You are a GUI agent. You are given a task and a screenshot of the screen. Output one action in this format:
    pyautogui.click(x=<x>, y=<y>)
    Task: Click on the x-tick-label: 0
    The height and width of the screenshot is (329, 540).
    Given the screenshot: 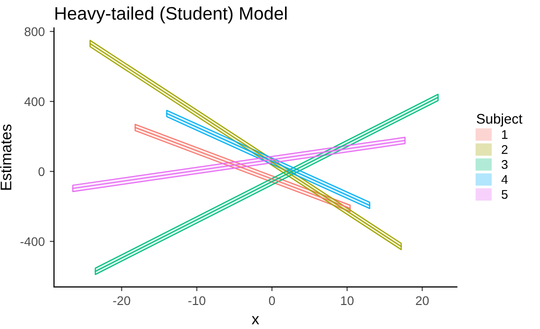 What is the action you would take?
    pyautogui.click(x=271, y=301)
    